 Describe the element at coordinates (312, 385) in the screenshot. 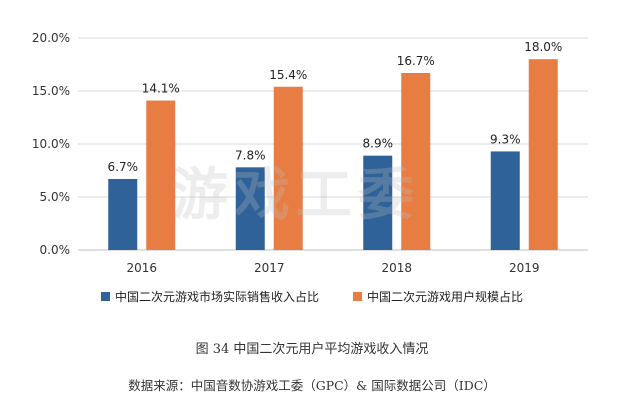

I see `source-note: 数据来源：中国音数协游戏工委（GPC）& 国际数据公司（IDC）` at that location.